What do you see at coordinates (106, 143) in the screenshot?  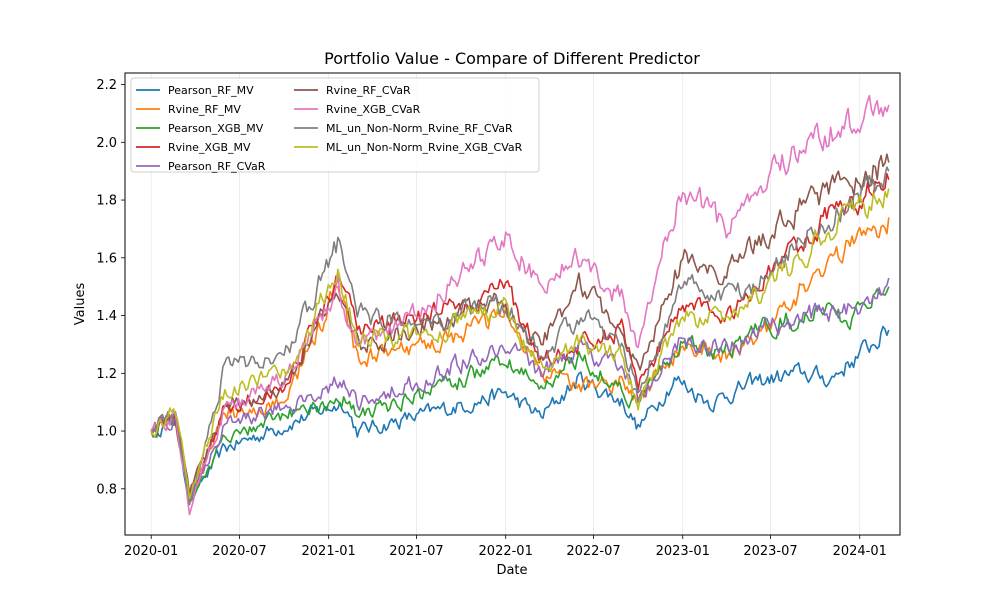 I see `y-tick-label: 2.0` at bounding box center [106, 143].